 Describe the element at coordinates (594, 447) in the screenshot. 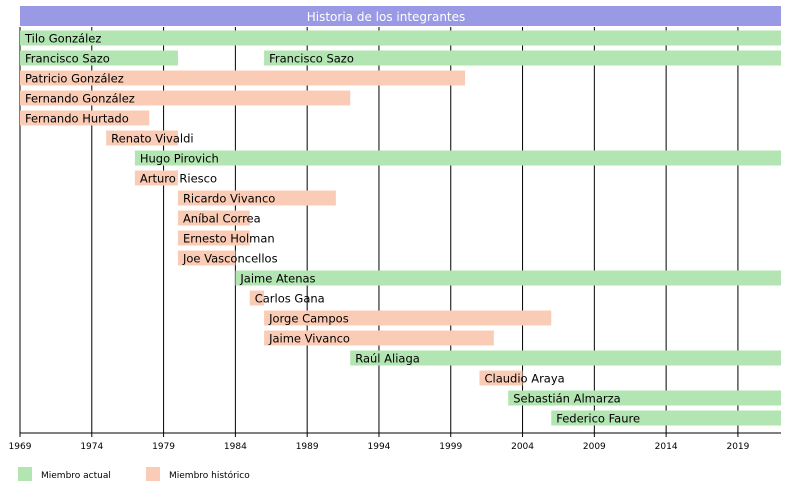

I see `tick-label-2009: 2009` at that location.